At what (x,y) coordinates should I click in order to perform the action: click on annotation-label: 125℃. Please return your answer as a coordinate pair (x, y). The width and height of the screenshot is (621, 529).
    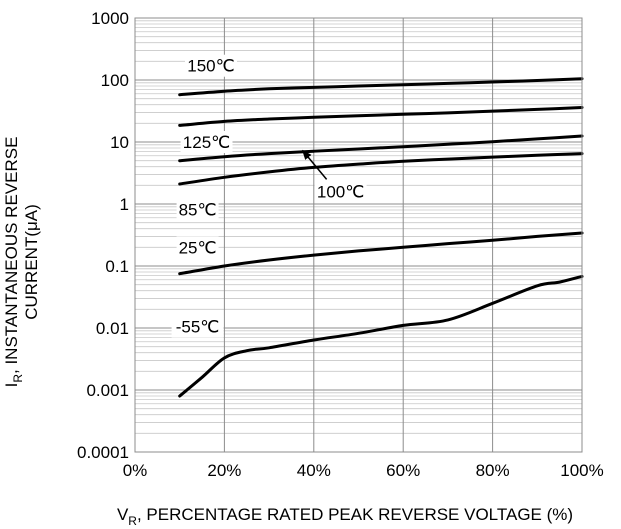
    Looking at the image, I should click on (206, 142).